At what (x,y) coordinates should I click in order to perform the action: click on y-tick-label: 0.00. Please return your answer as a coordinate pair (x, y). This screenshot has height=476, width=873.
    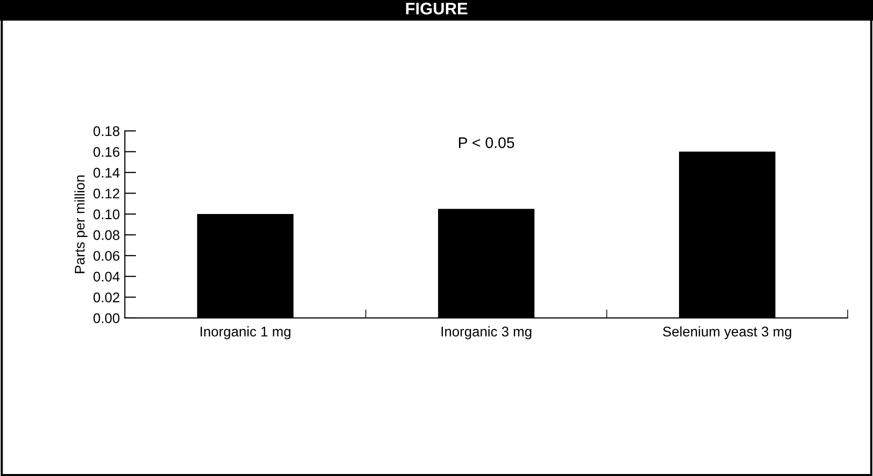
    Looking at the image, I should click on (106, 318).